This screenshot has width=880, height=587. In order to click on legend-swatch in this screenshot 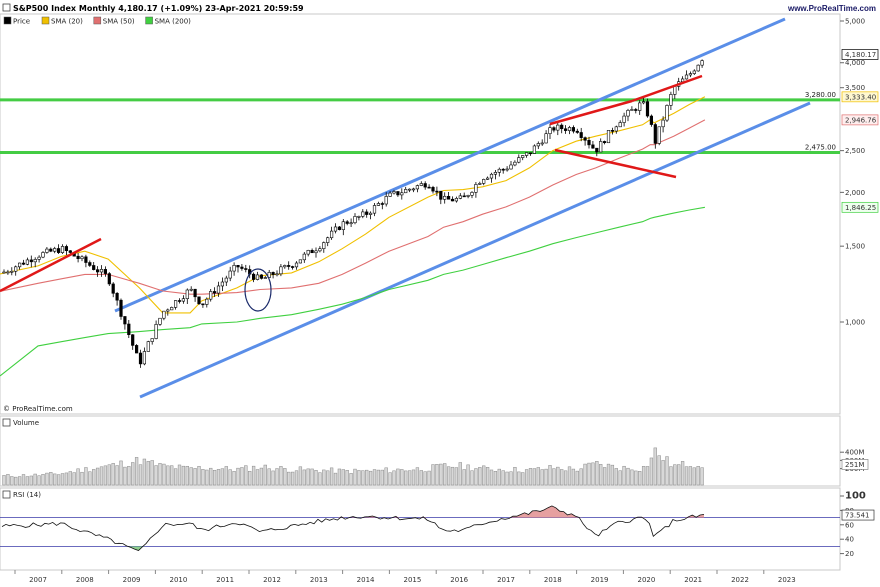, I will do `click(97, 20)`.